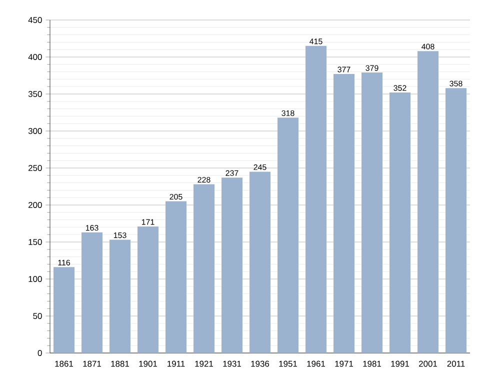 The image size is (488, 373). Describe the element at coordinates (204, 363) in the screenshot. I see `x-tick-label: 1921` at that location.